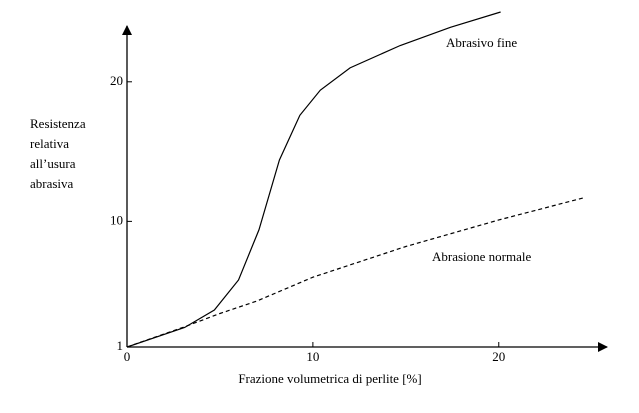  What do you see at coordinates (127, 356) in the screenshot?
I see `x-tick-label: 0` at bounding box center [127, 356].